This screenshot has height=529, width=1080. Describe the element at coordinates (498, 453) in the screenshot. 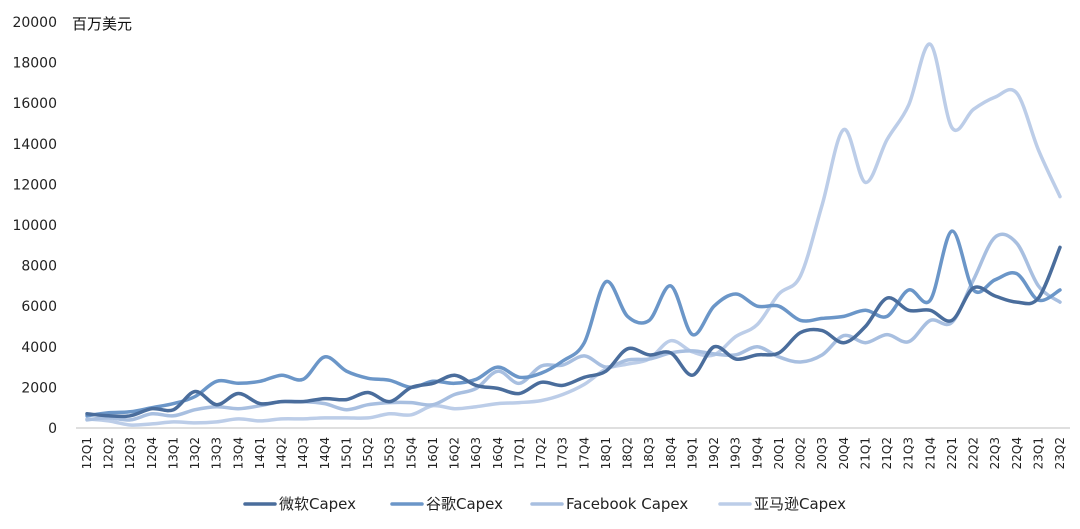

I see `x-tick-label: 16Q4` at that location.